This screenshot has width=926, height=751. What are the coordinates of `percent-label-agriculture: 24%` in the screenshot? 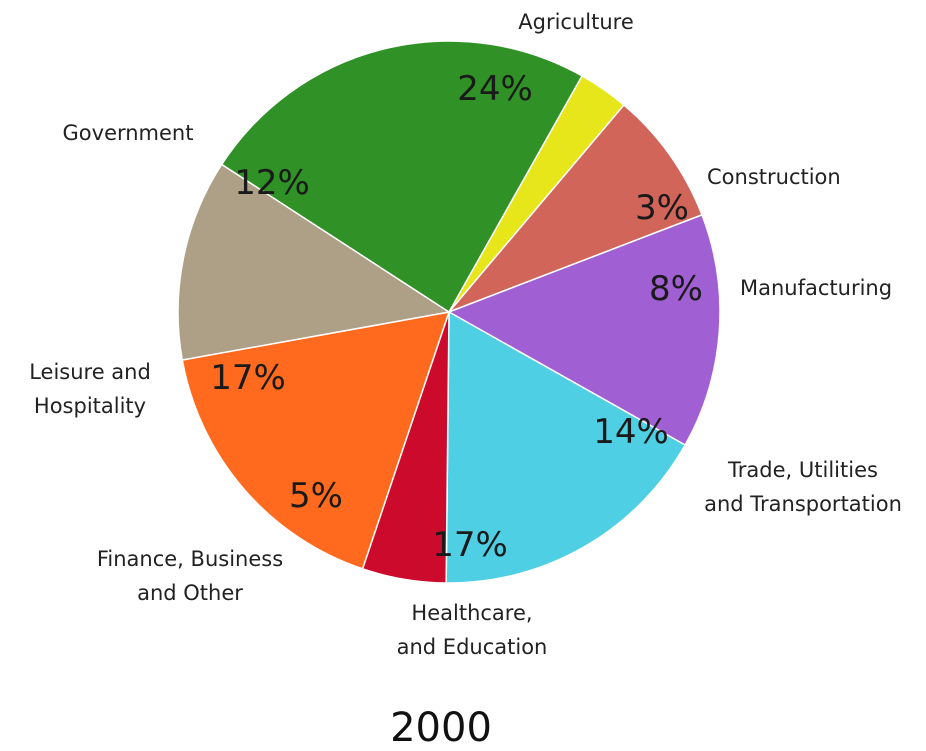 It's located at (495, 89).